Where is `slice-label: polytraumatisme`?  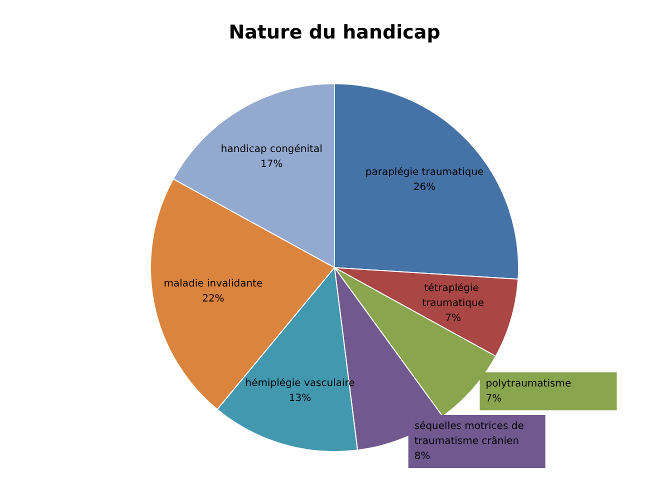 slice-label: polytraumatisme is located at coordinates (529, 384).